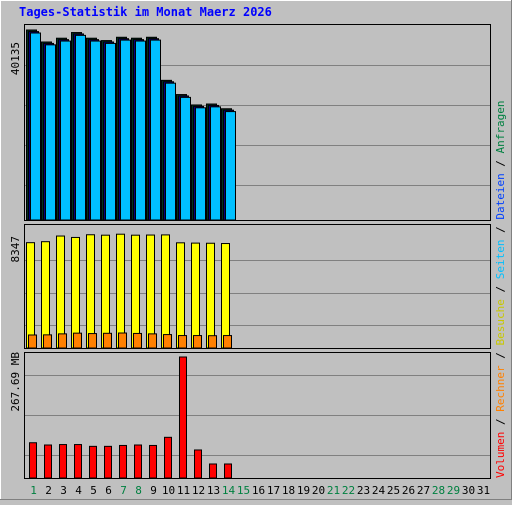  I want to click on bottom-panel-max-label: 267.69 MB, so click(15, 382).